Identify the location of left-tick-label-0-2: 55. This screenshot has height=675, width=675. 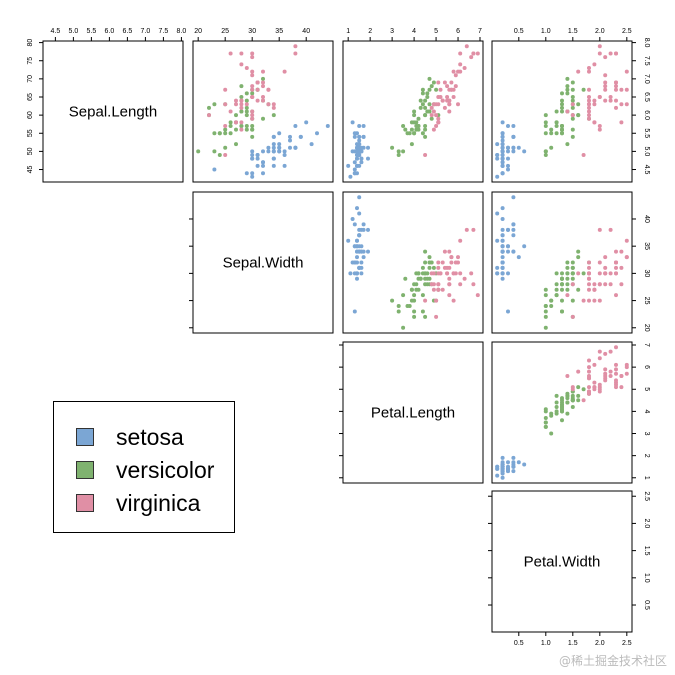
(30, 133).